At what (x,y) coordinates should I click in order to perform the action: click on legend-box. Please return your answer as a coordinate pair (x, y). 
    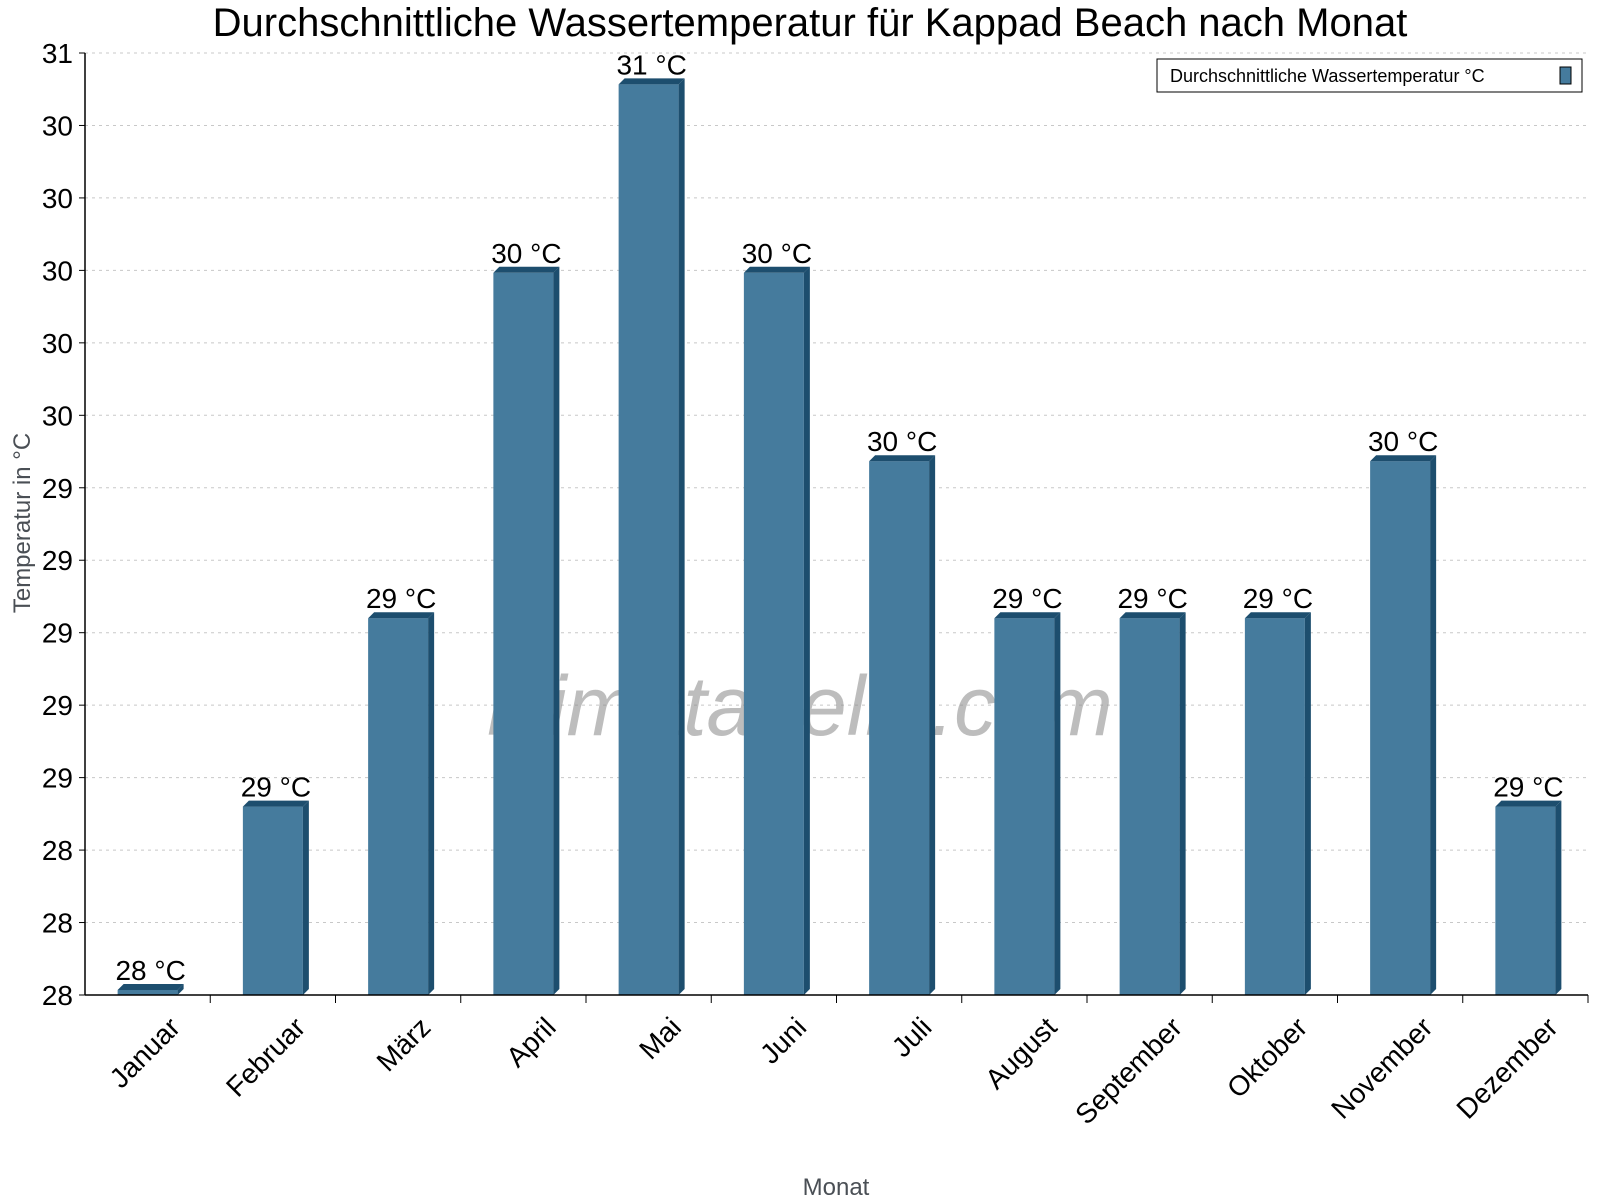
    Looking at the image, I should click on (1369, 75).